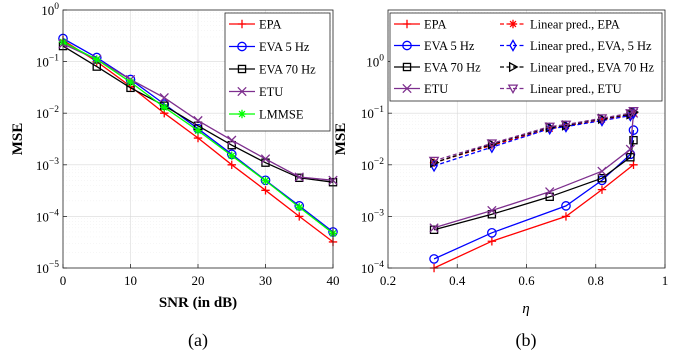  Describe the element at coordinates (333, 280) in the screenshot. I see `a-xtick-label: 40` at that location.